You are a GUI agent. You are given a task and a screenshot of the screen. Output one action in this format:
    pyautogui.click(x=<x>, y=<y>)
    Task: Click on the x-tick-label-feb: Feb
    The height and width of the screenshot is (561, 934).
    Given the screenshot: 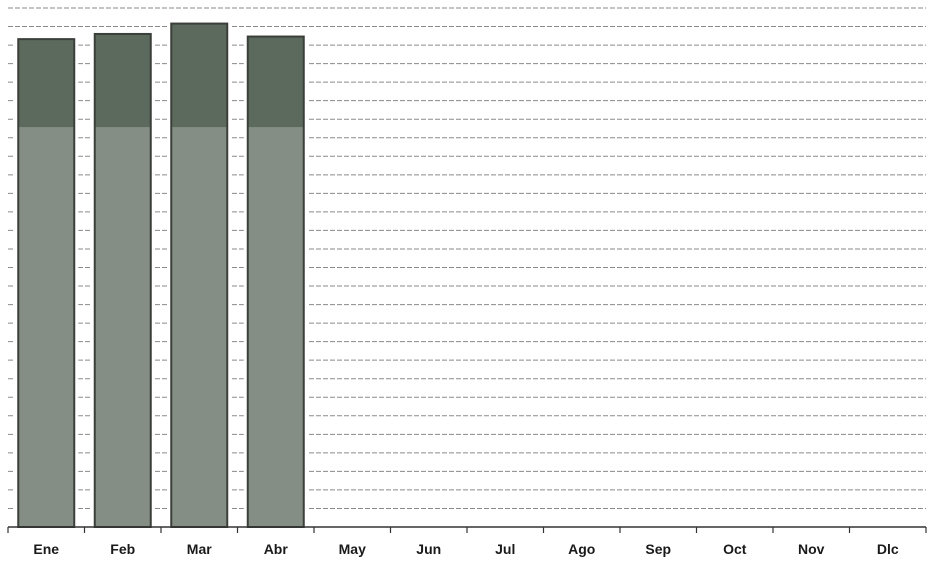 What is the action you would take?
    pyautogui.click(x=122, y=549)
    